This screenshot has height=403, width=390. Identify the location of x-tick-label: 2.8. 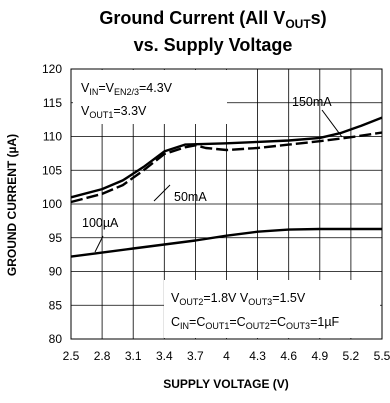
(102, 356).